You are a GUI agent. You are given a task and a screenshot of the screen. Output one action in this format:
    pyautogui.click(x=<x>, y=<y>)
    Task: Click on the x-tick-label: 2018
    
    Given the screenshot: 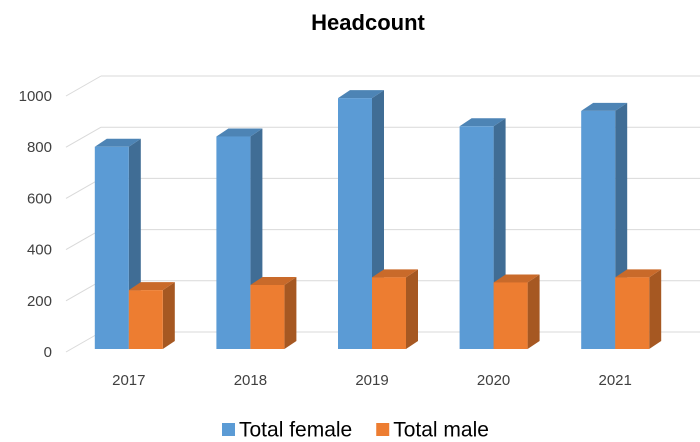 What is the action you would take?
    pyautogui.click(x=250, y=380)
    